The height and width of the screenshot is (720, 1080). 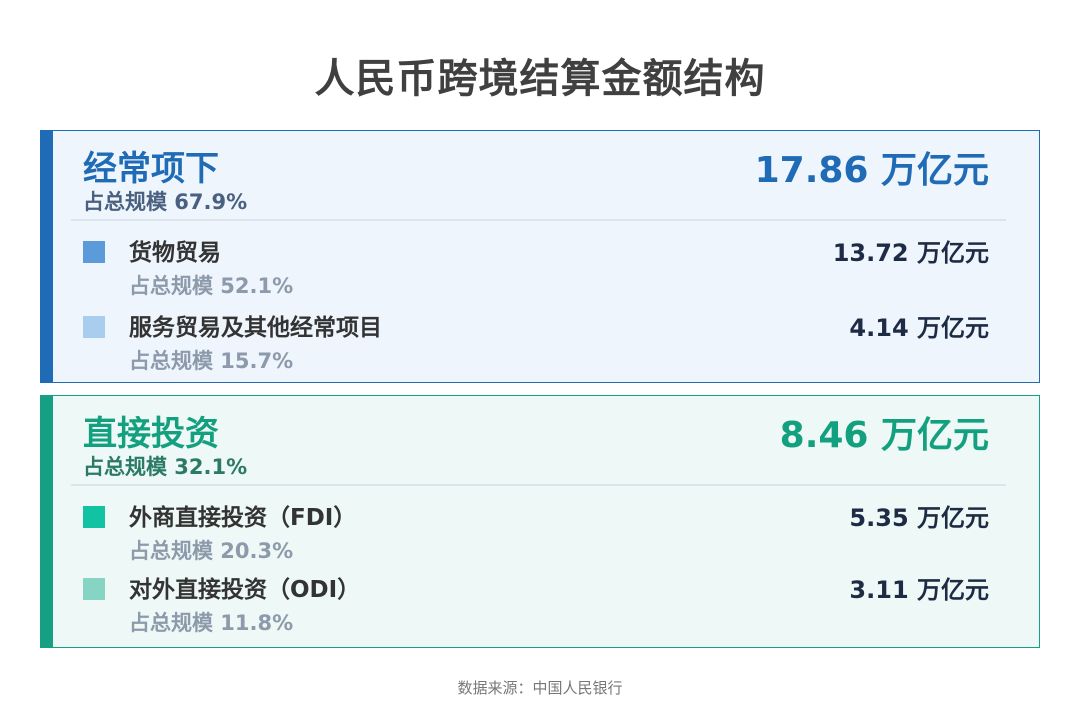 I want to click on item-label: 服务贸易及其他经常项目, so click(x=255, y=328).